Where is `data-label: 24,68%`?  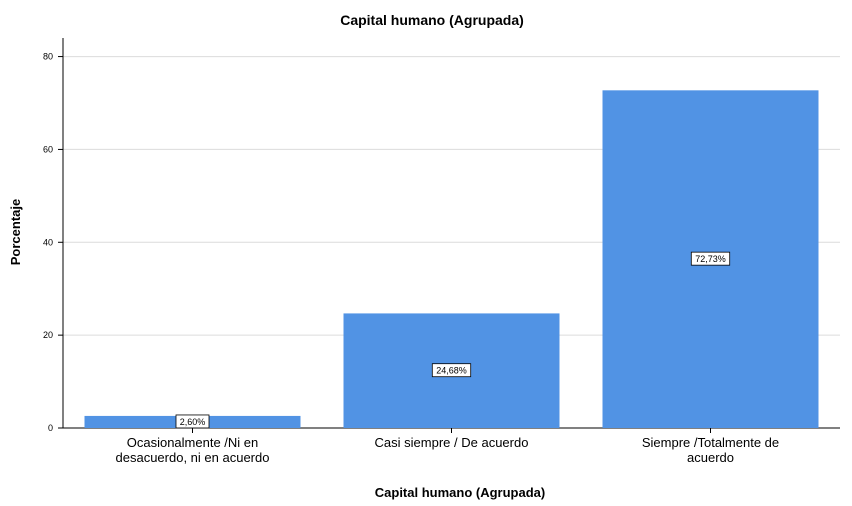 data-label: 24,68% is located at coordinates (451, 371).